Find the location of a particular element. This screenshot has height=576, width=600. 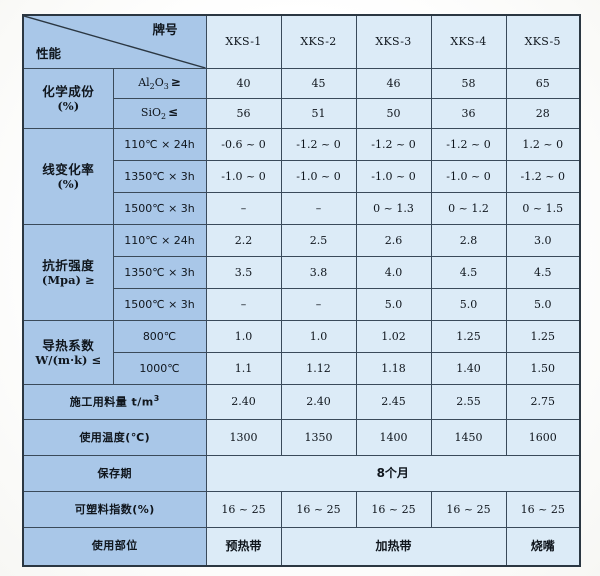

corner-diagonal-cell: 性能 牌号 is located at coordinates (114, 41).